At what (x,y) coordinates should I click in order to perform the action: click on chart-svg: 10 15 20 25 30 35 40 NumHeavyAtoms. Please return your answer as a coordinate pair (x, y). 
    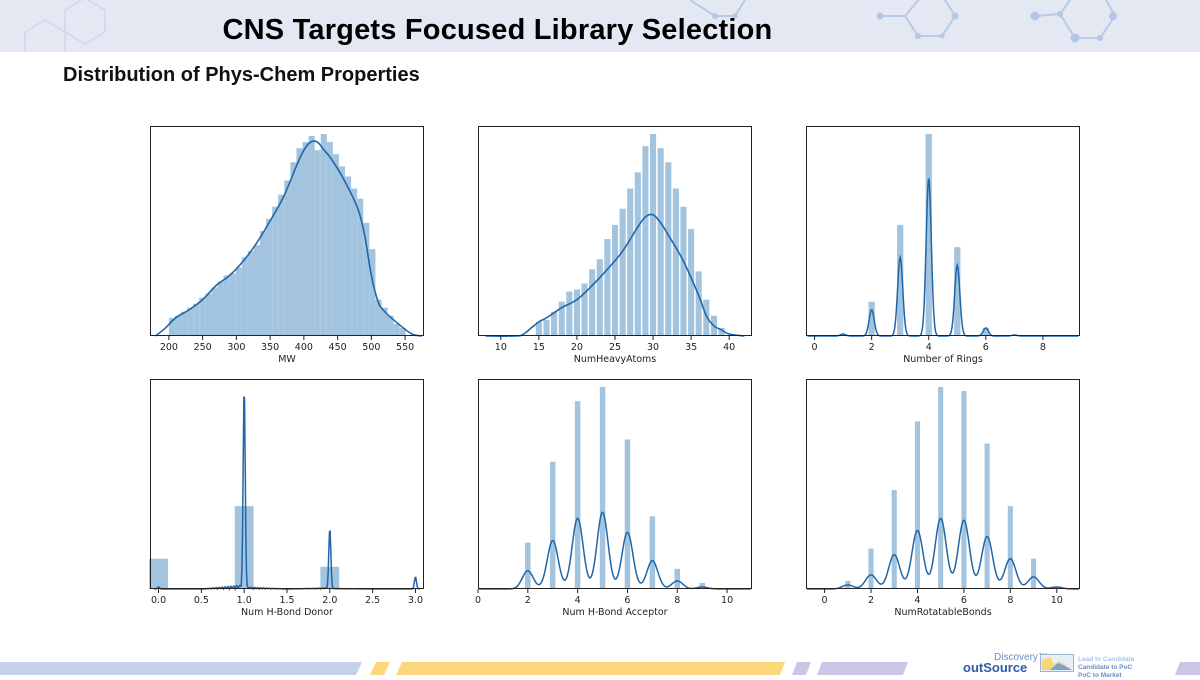
    Looking at the image, I should click on (615, 245).